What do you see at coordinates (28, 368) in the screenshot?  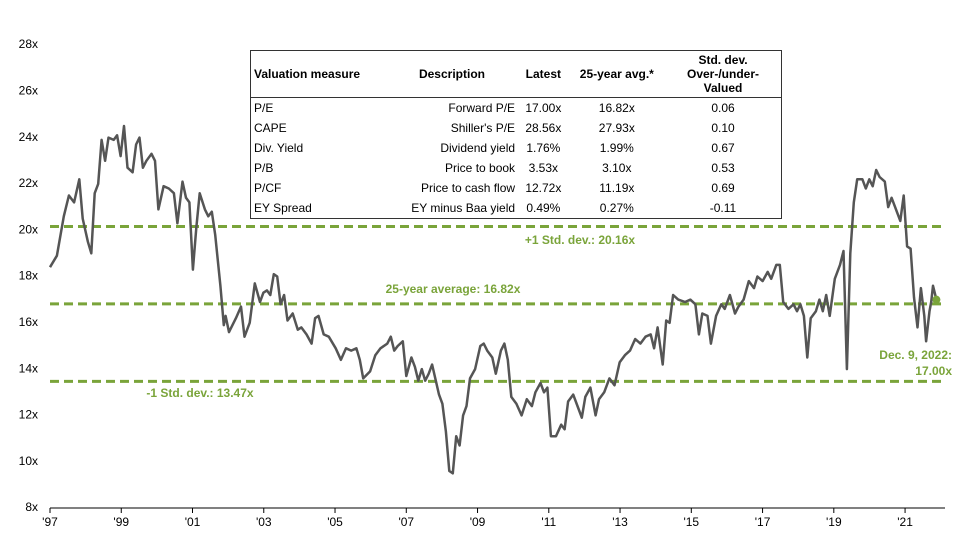 I see `y-tick-label: 14x` at bounding box center [28, 368].